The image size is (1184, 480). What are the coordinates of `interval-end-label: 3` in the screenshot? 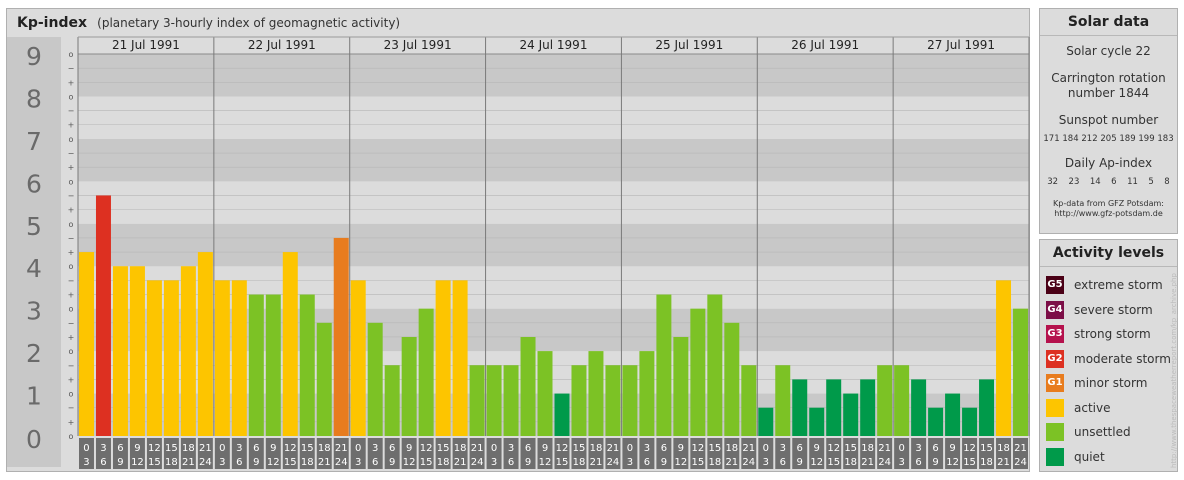 It's located at (630, 462).